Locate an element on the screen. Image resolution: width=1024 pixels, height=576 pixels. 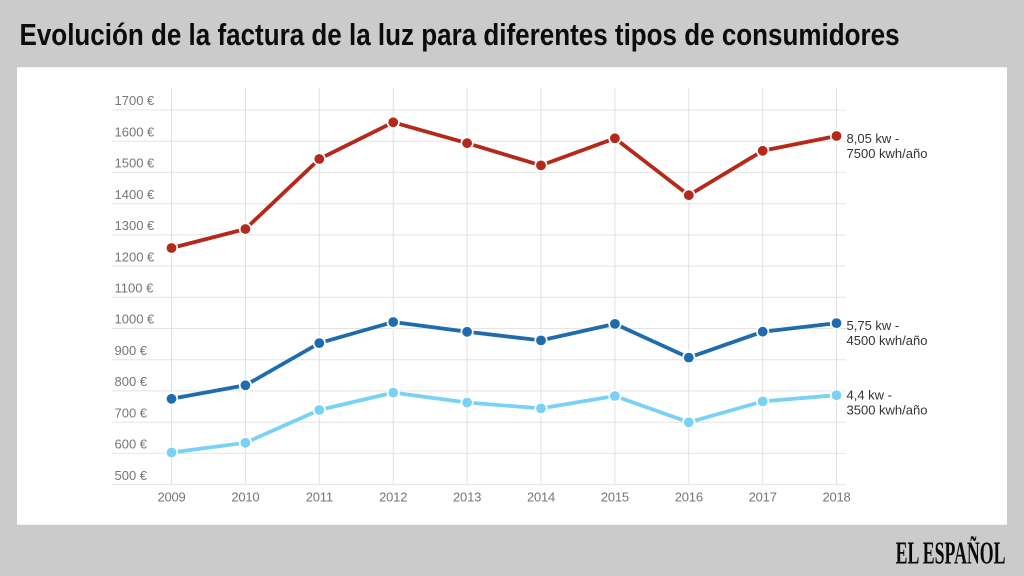
svg-text: 2013 is located at coordinates (467, 496).